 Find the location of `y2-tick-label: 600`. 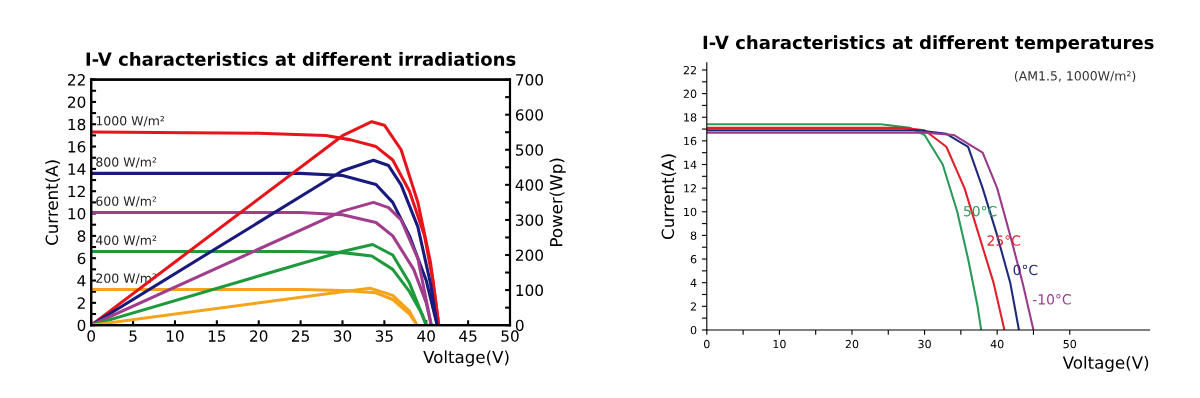

y2-tick-label: 600 is located at coordinates (529, 115).